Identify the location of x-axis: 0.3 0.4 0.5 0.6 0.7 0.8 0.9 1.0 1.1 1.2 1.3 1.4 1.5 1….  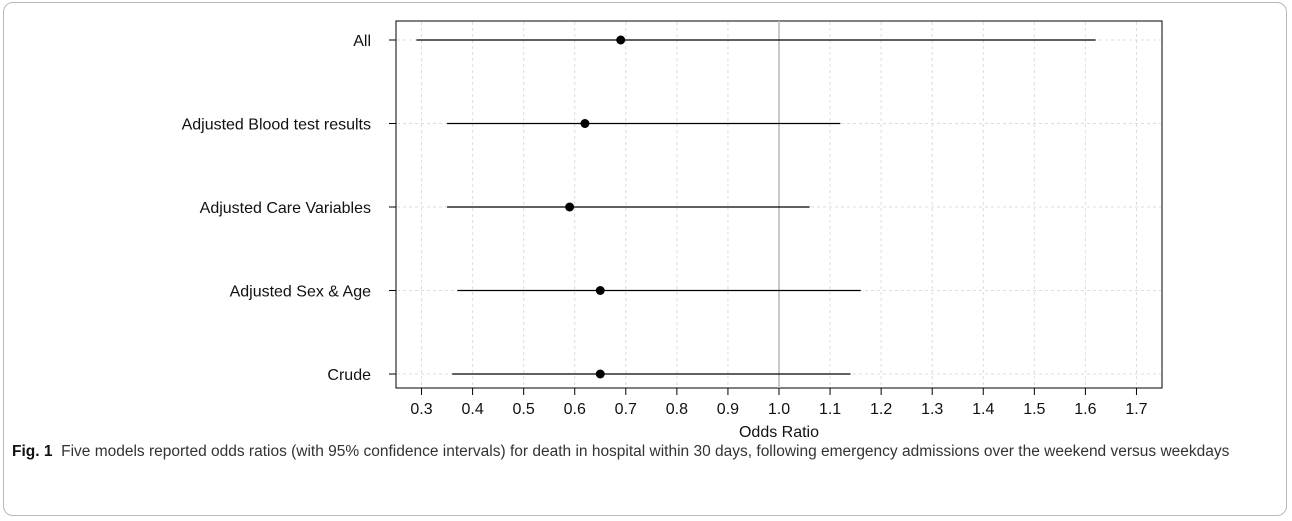
(779, 403).